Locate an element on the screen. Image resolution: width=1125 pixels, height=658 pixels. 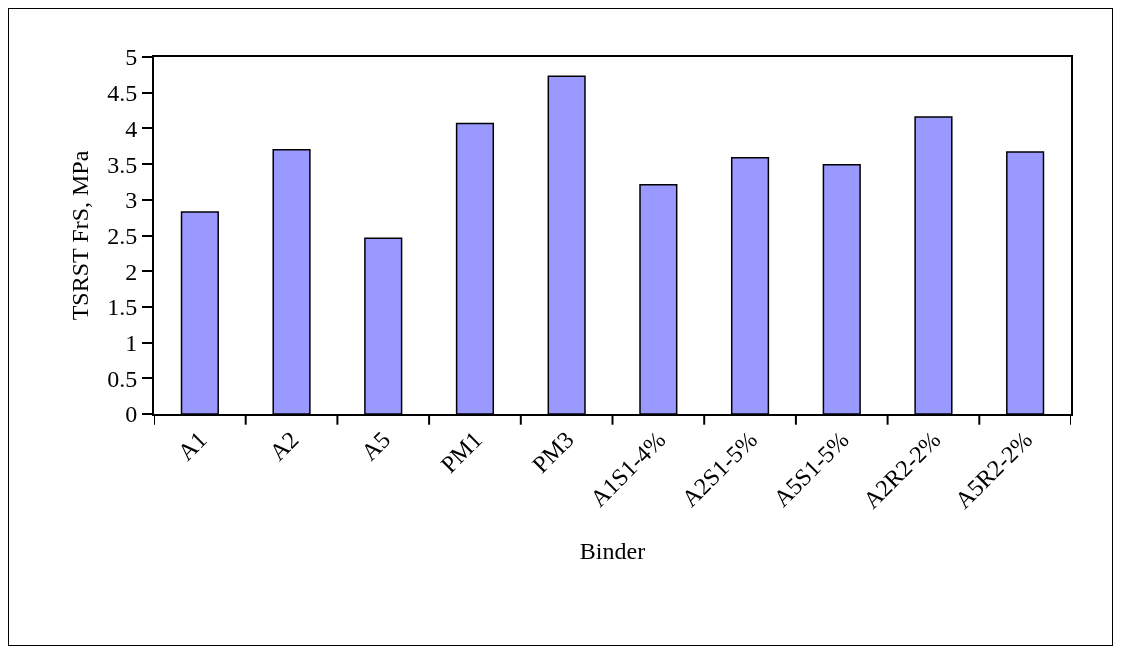
x-tick-label: A1 is located at coordinates (192, 446).